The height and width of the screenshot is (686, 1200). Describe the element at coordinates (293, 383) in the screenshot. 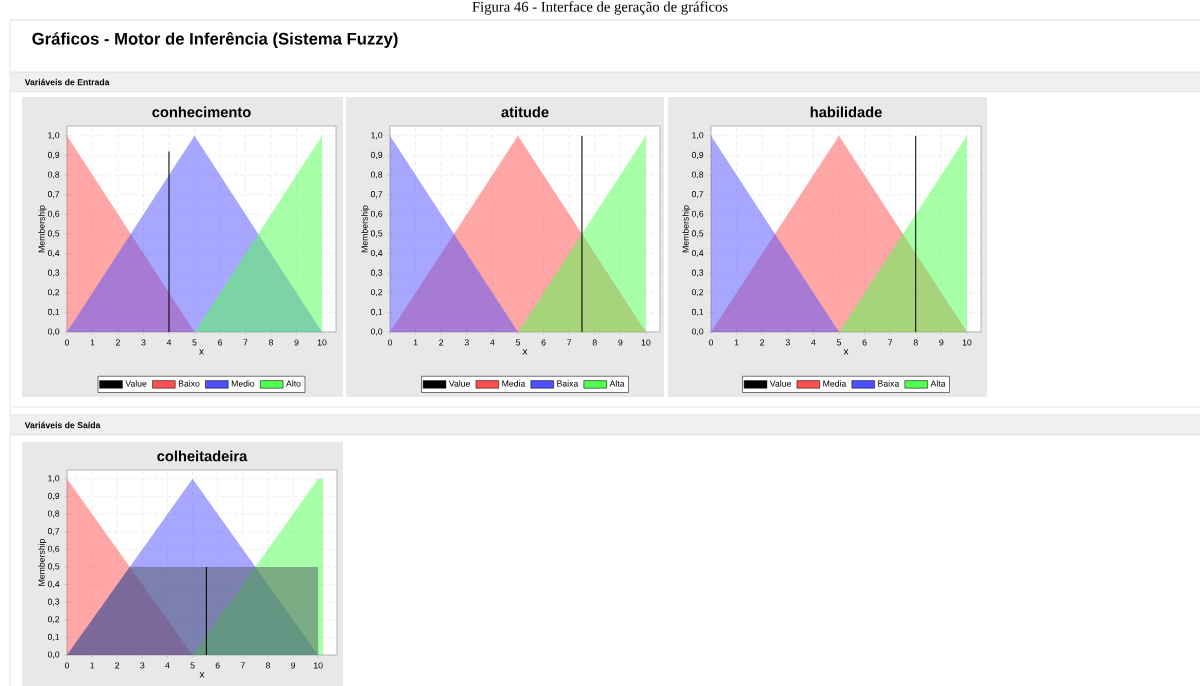

I see `legend-label: Alto` at that location.